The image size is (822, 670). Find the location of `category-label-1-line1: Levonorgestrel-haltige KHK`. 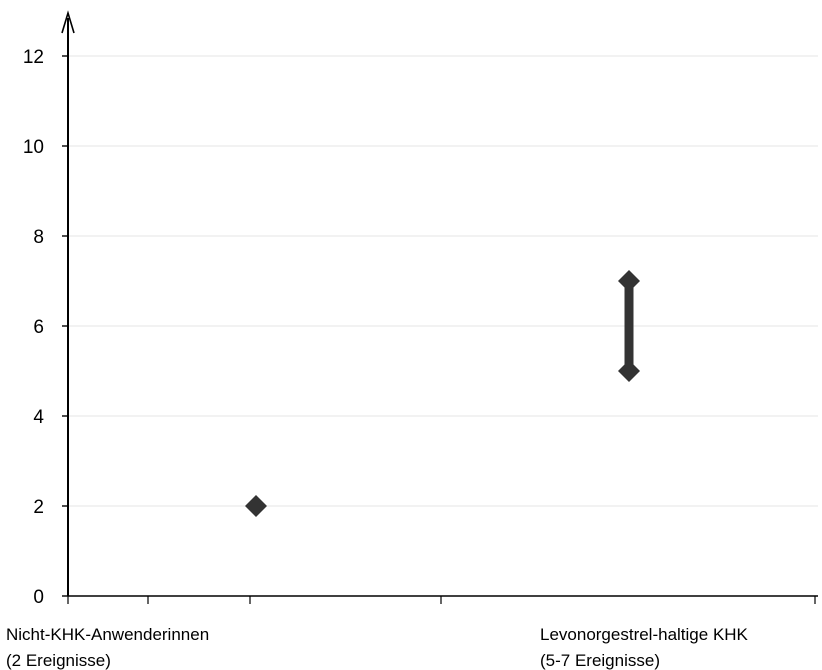

category-label-1-line1: Levonorgestrel-haltige KHK is located at coordinates (644, 634).